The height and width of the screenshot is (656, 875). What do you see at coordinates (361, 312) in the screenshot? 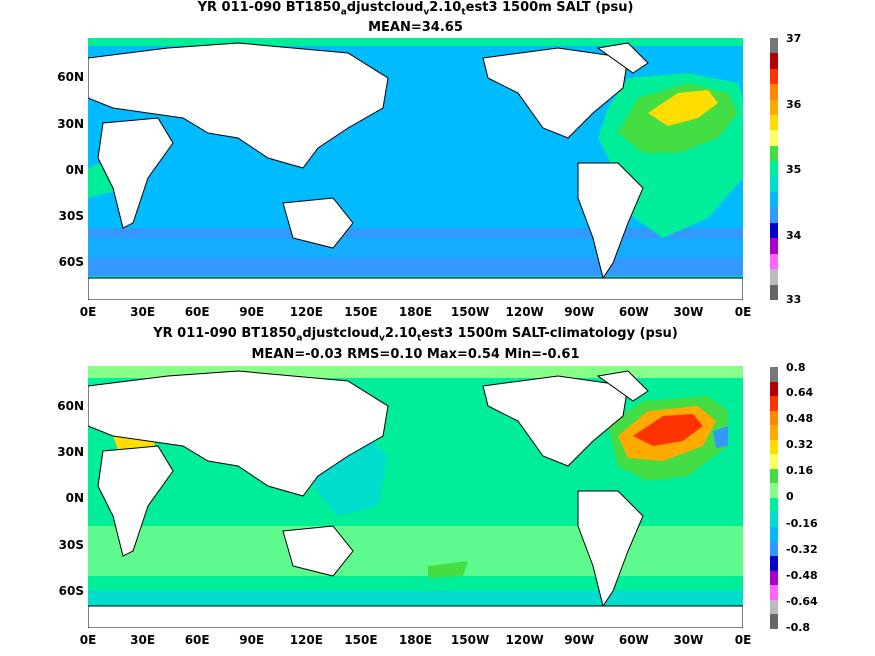
I see `lon-label: 150E` at bounding box center [361, 312].